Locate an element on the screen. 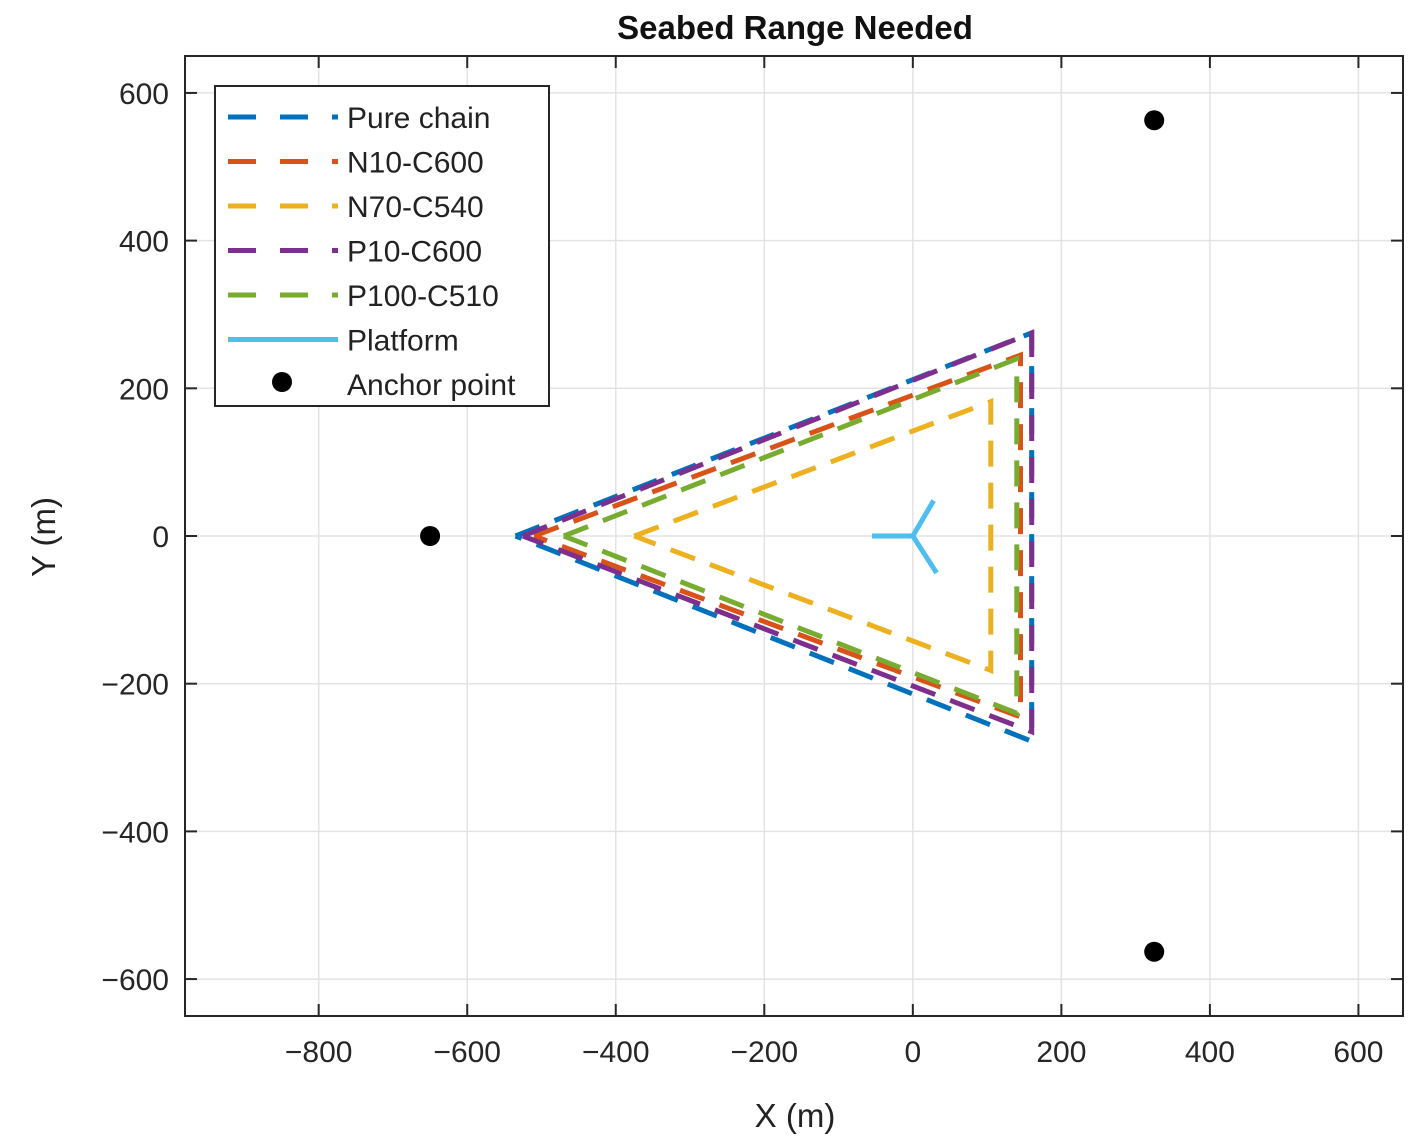 This screenshot has width=1427, height=1146. y-tick-label: −400 is located at coordinates (135, 832).